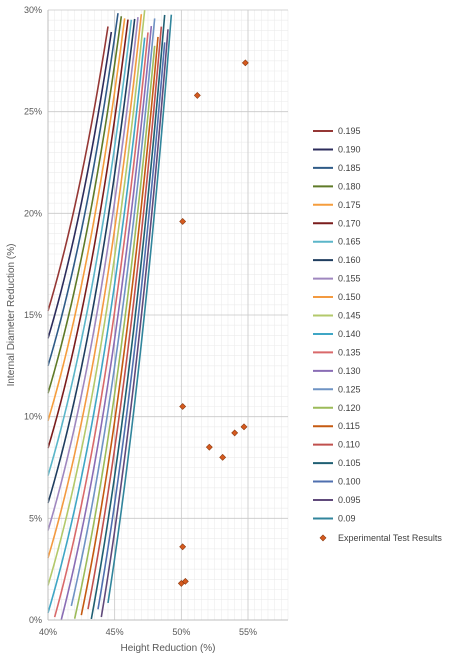 The width and height of the screenshot is (449, 659). I want to click on legend-label: 0.09, so click(347, 518).